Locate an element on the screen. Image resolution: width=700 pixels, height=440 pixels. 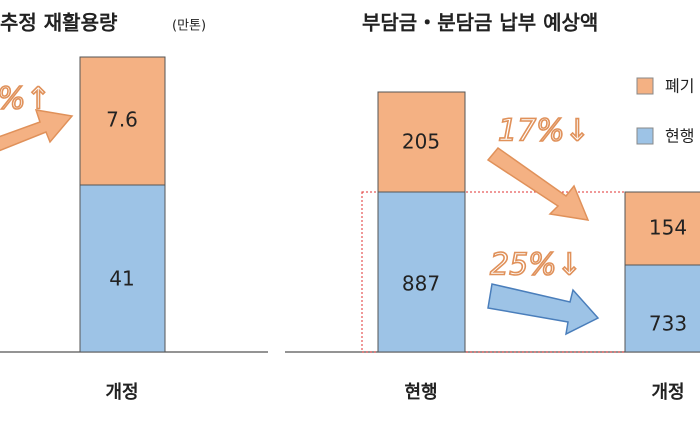
unit-label: (만톤) is located at coordinates (189, 26).